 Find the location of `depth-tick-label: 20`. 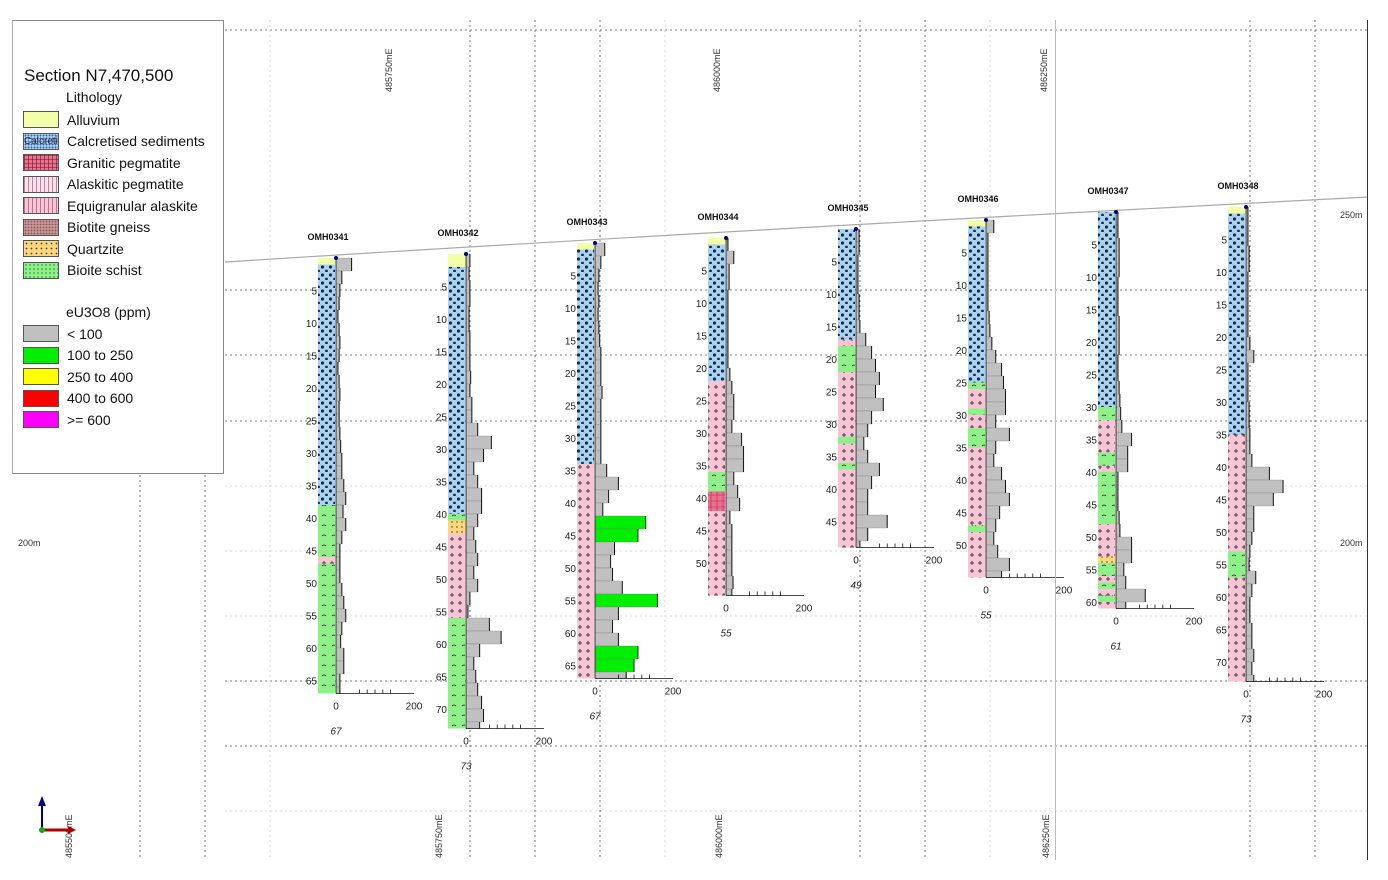

depth-tick-label: 20 is located at coordinates (1092, 343).